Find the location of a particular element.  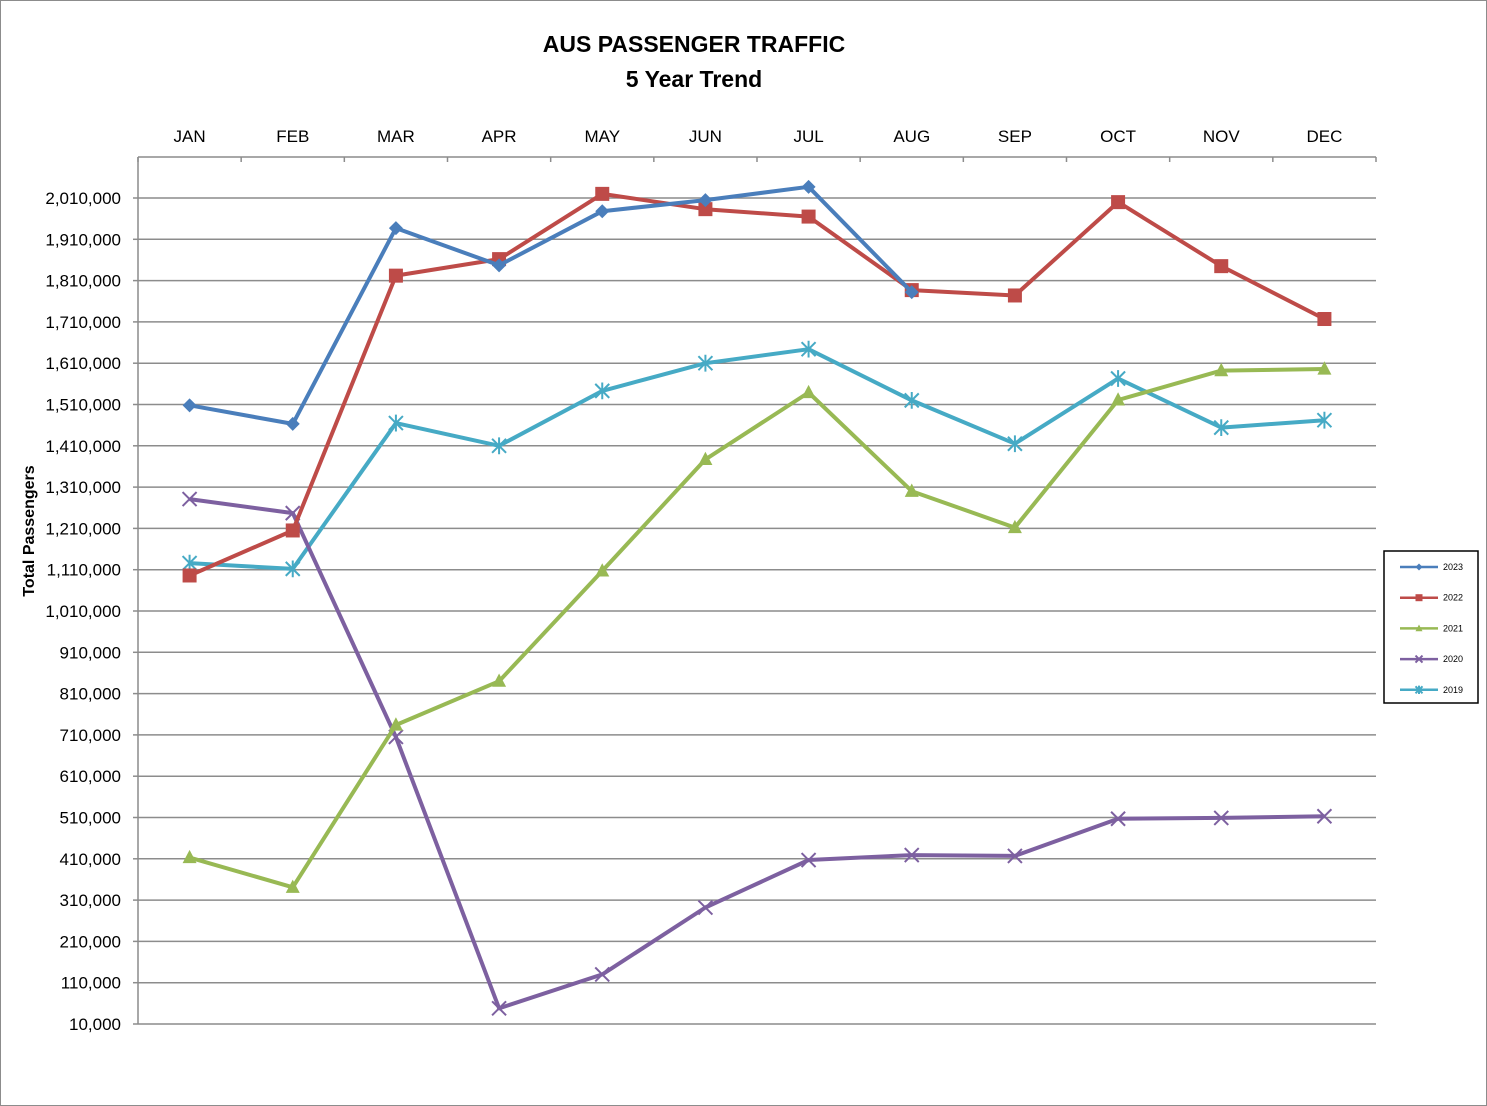

x-tick-label: JUL is located at coordinates (808, 136).